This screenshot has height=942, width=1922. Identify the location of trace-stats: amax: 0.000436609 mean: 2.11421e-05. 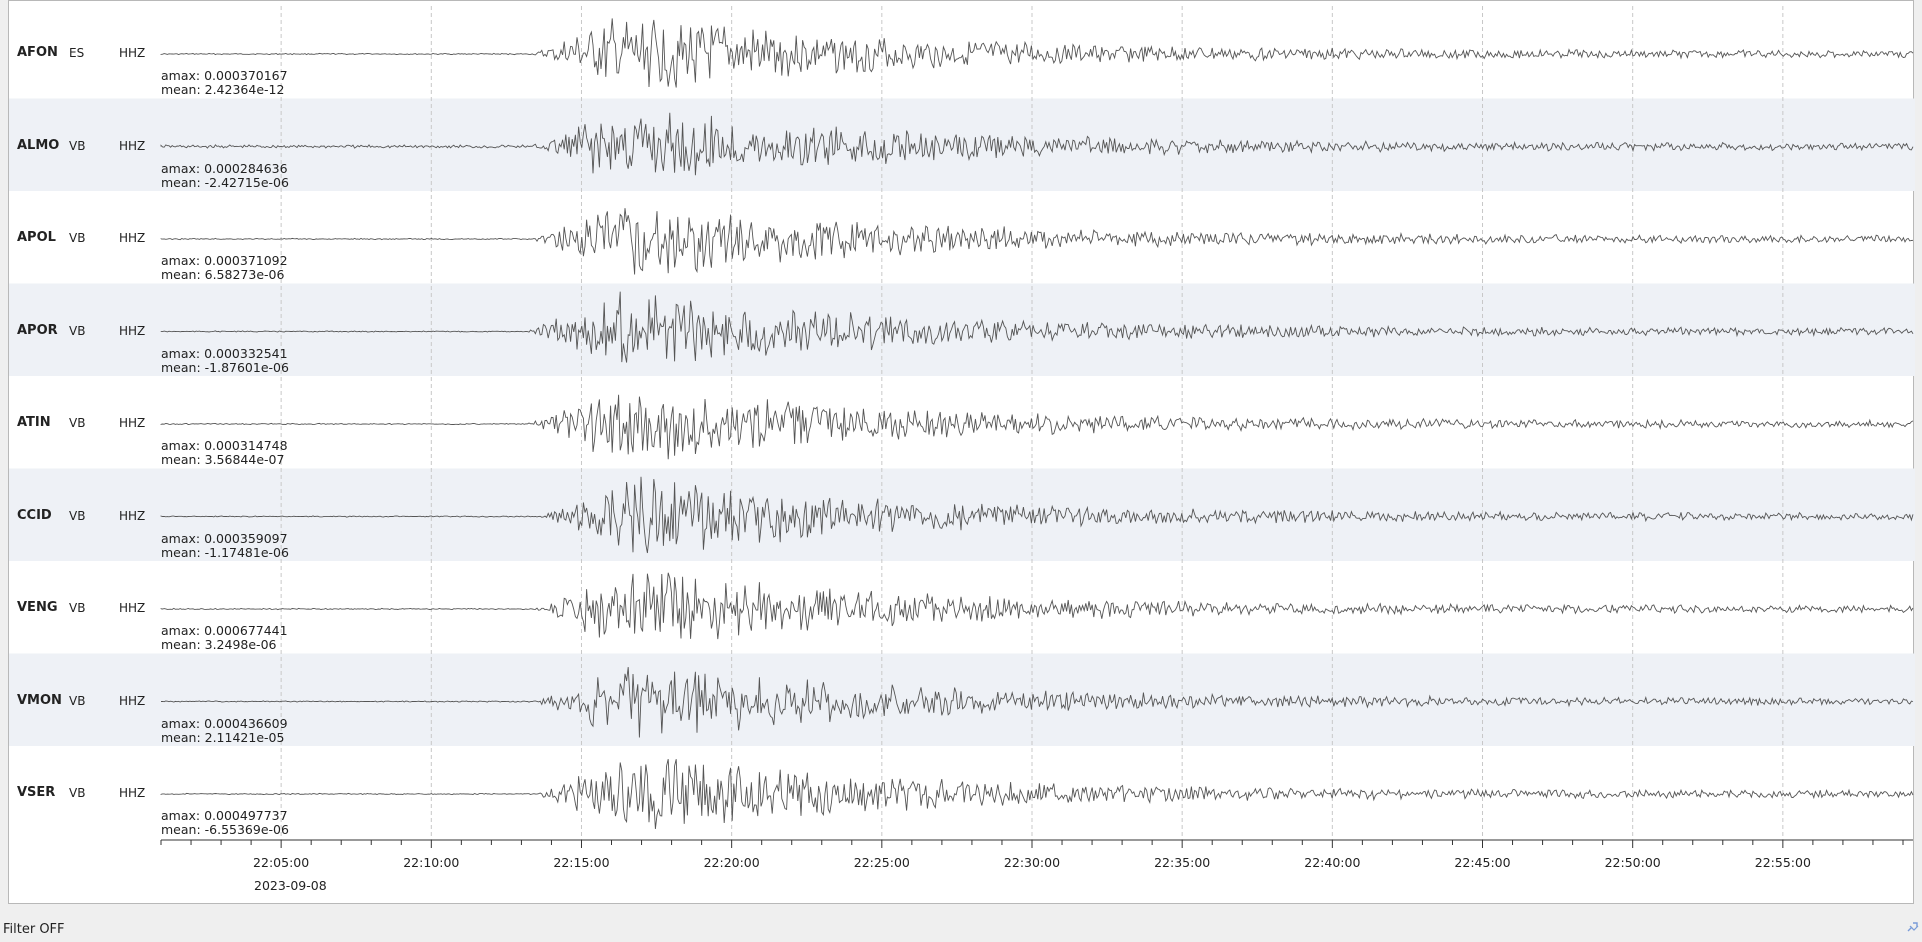
(224, 730).